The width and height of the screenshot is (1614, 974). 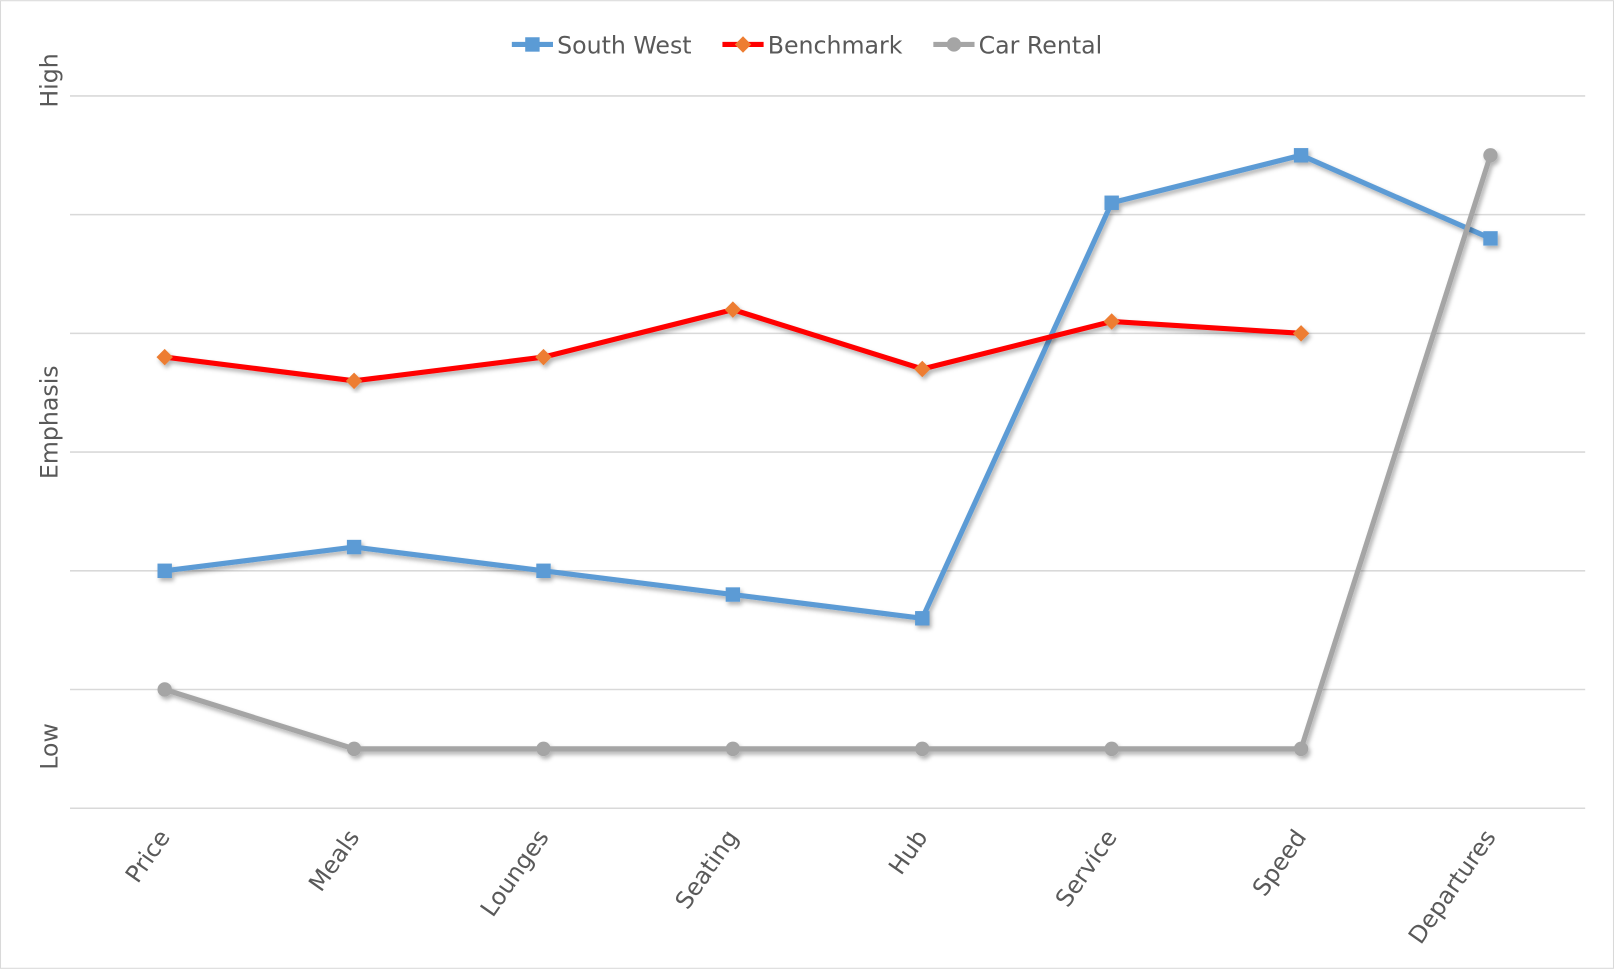 I want to click on legend-label: Benchmark, so click(x=835, y=46).